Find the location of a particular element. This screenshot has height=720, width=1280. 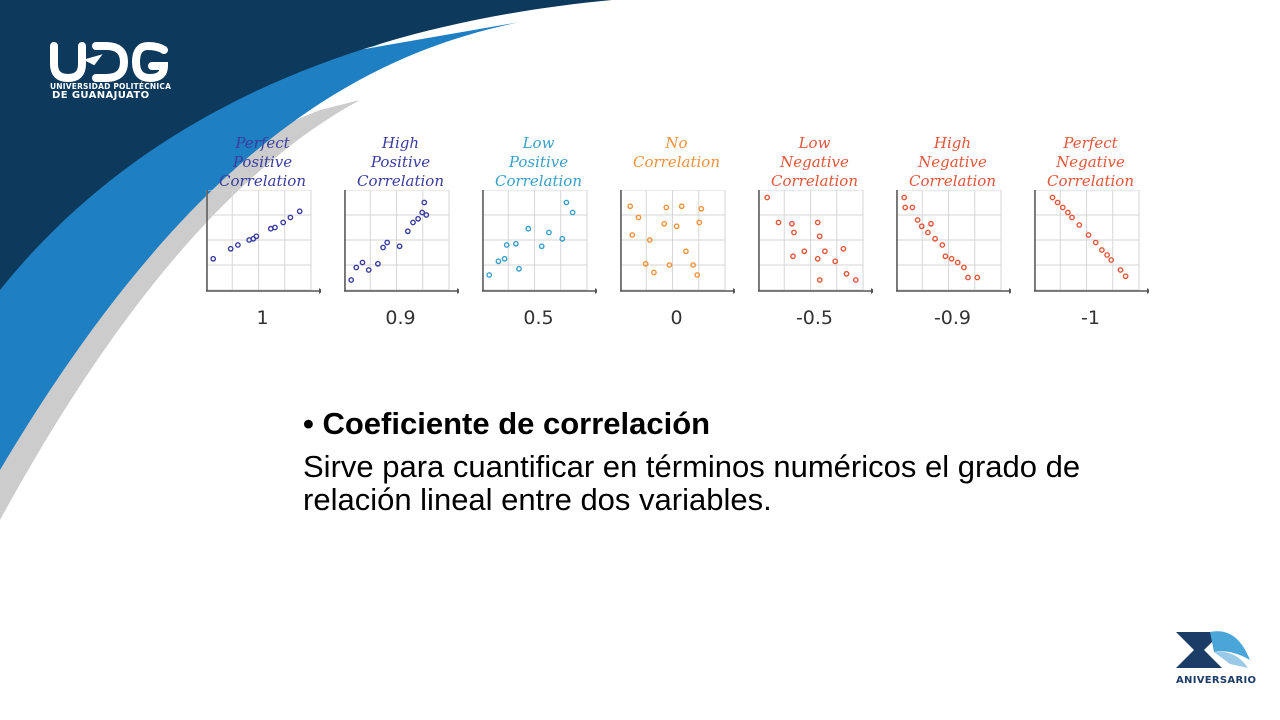

chart-title: Perfect Positive Correlation is located at coordinates (262, 162).